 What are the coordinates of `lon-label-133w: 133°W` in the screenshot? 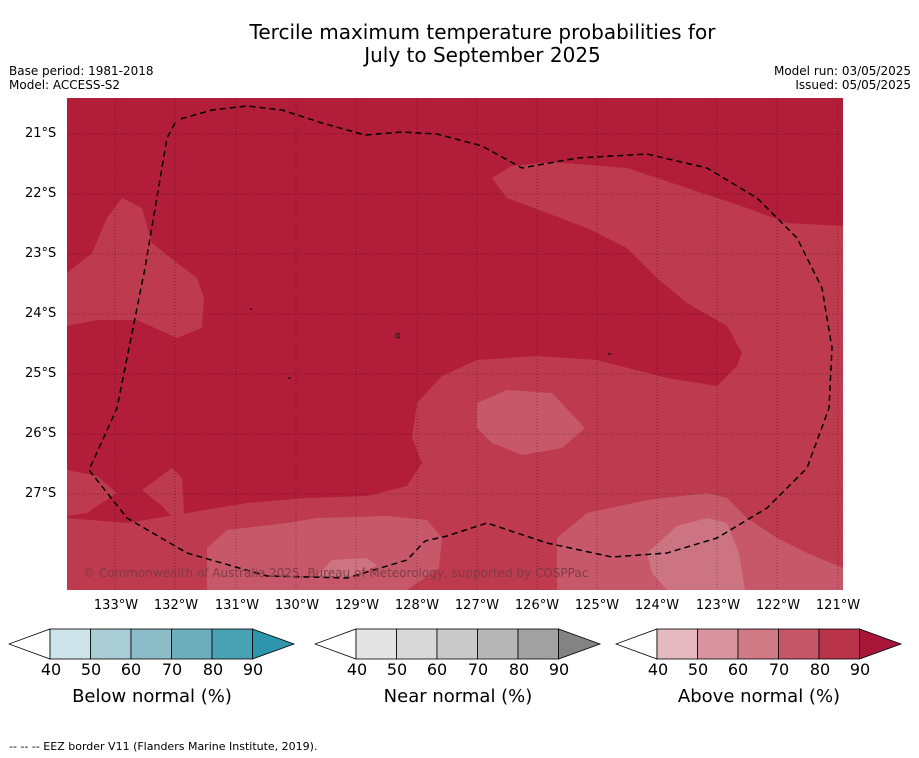 It's located at (116, 605).